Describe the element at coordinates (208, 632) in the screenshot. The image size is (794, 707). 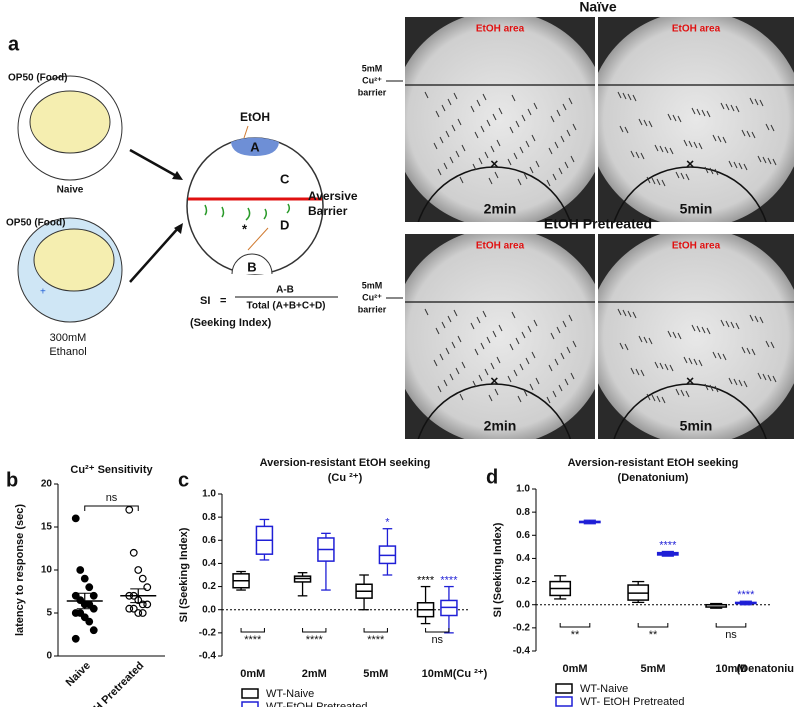
I see `y-tick-label: -0.2` at that location.